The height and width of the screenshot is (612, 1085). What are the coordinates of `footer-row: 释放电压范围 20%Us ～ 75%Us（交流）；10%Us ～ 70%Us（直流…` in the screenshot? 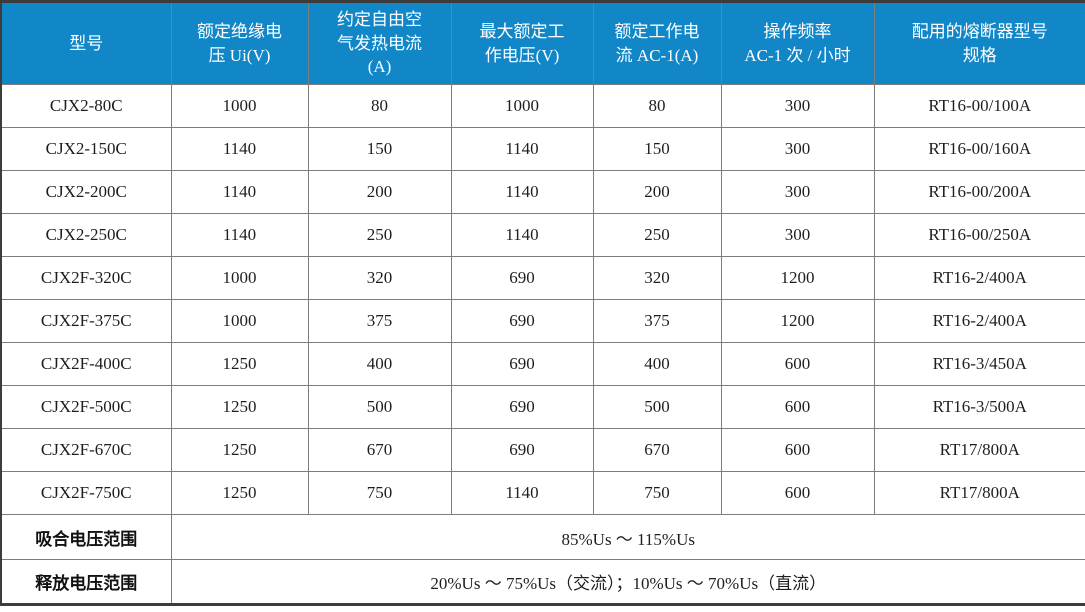 It's located at (542, 582).